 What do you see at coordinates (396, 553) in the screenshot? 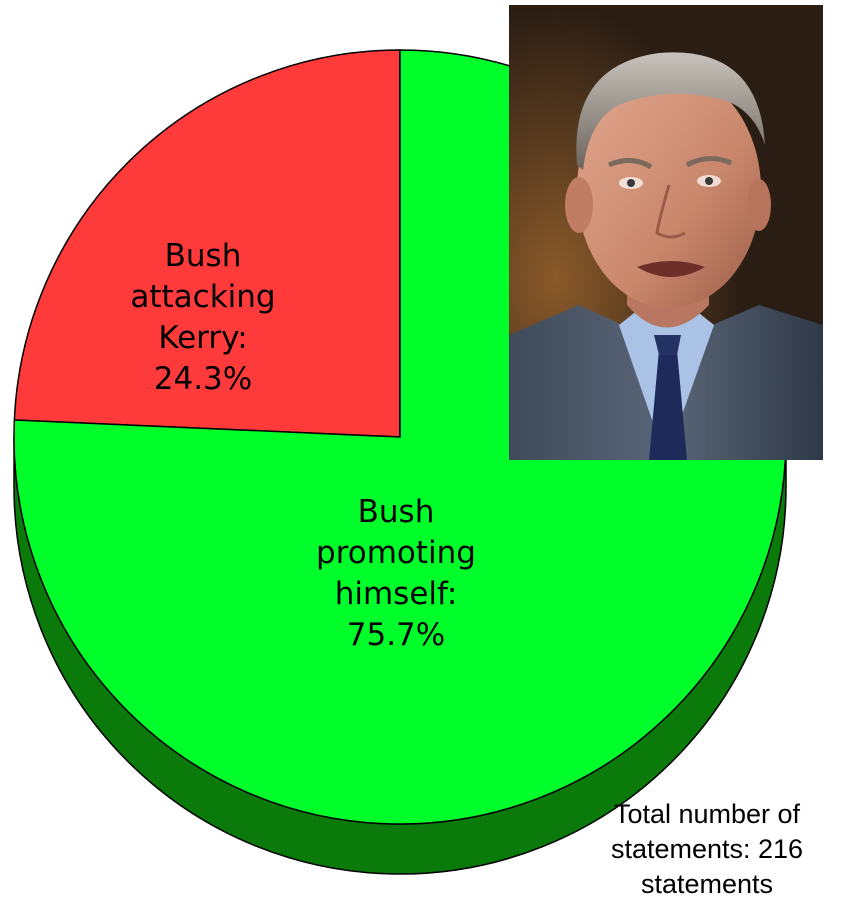
I see `slice-label-line: promoting` at bounding box center [396, 553].